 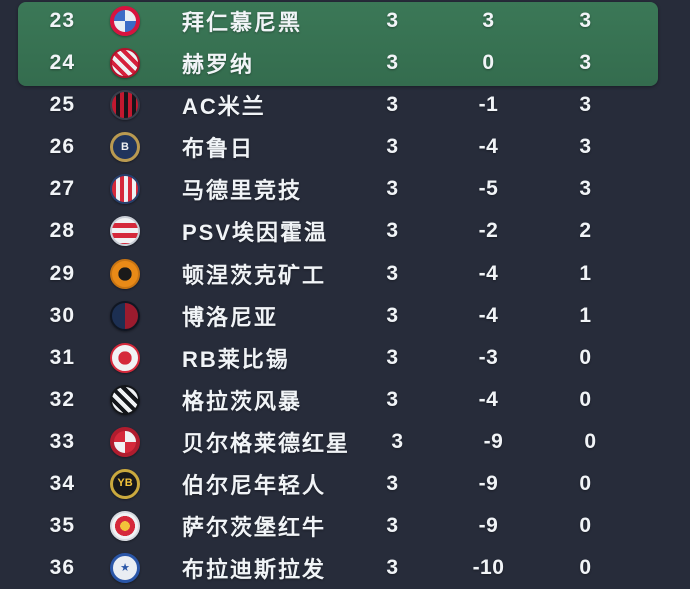 I want to click on girona-crest-icon, so click(x=125, y=63).